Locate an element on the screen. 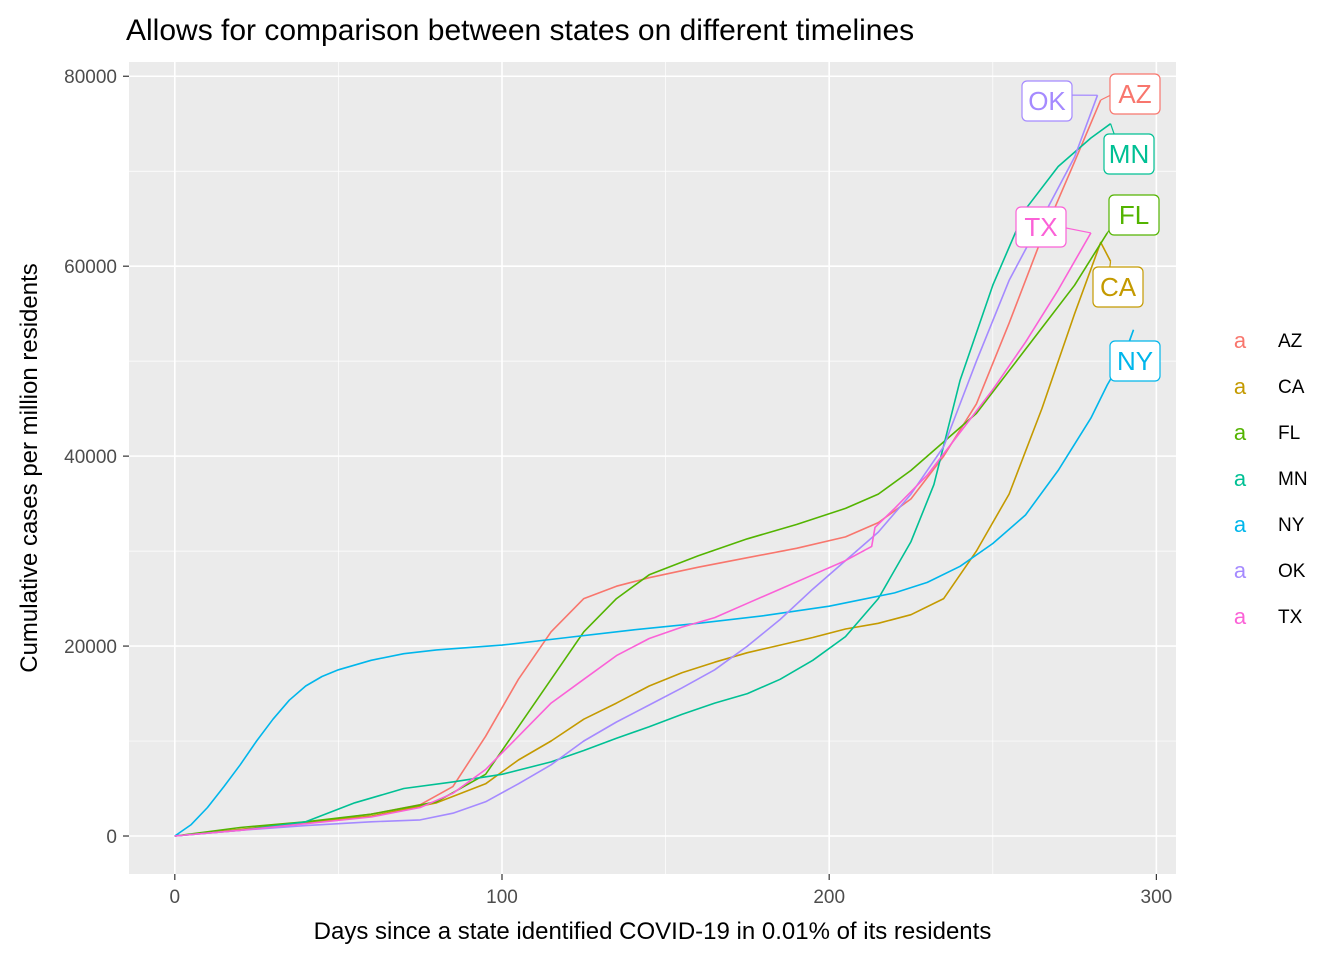 This screenshot has height=960, width=1344. y-tick-label: 60000 is located at coordinates (90, 267).